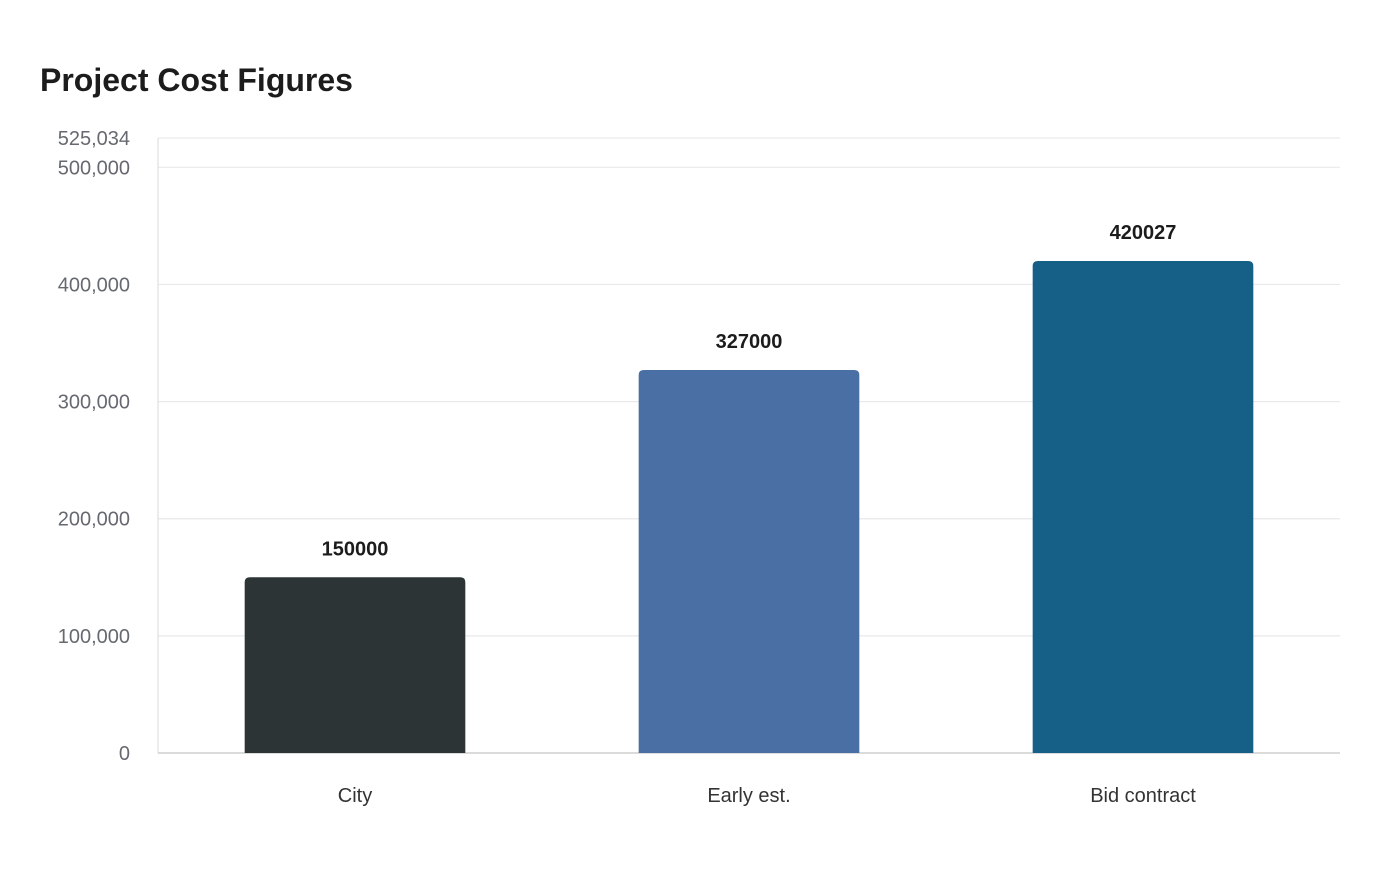 The image size is (1400, 880). I want to click on x-tick-label: City, so click(355, 796).